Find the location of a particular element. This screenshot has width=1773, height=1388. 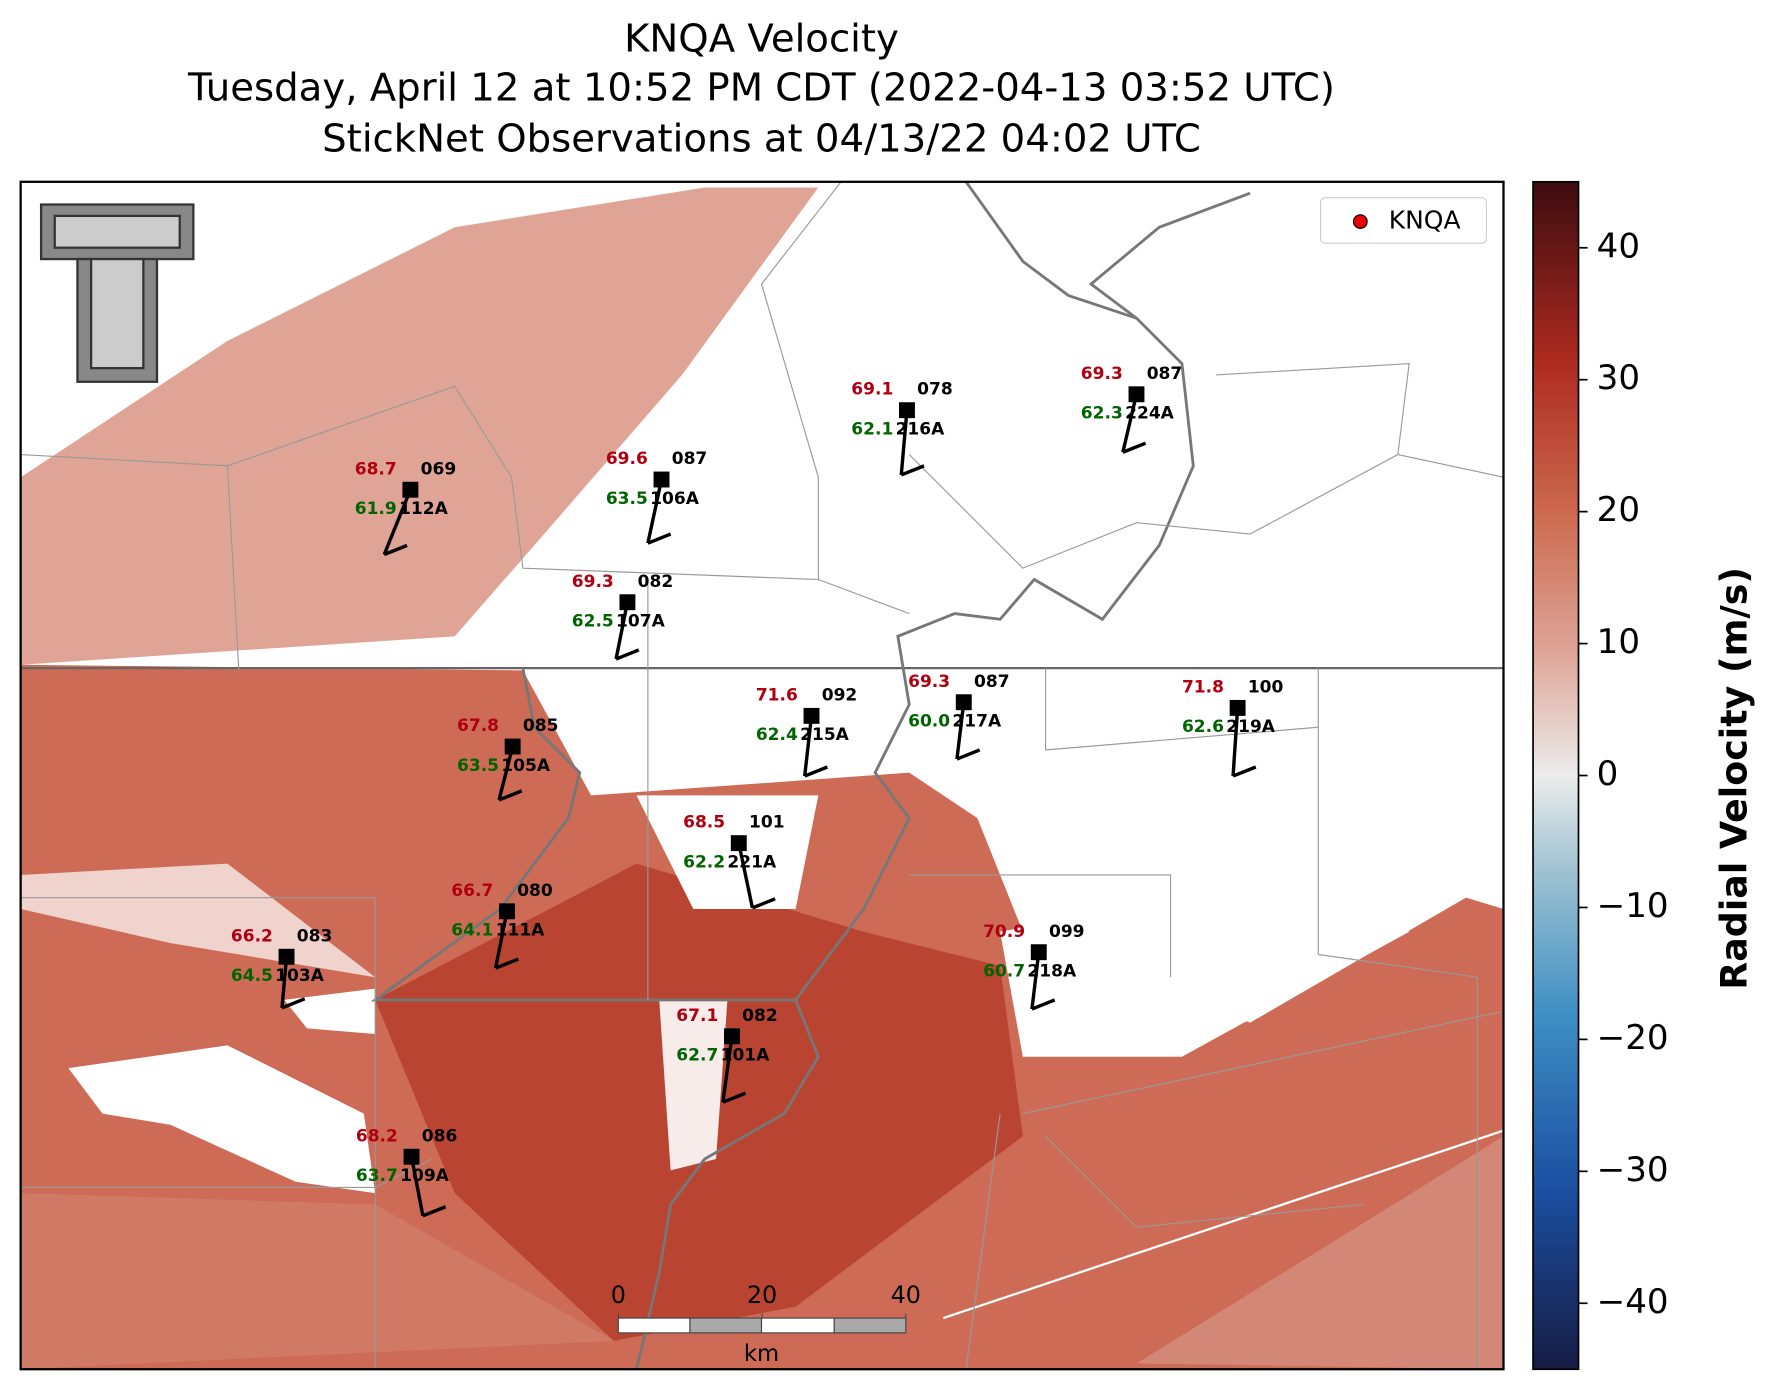

temperature: 67.1 is located at coordinates (697, 1016).